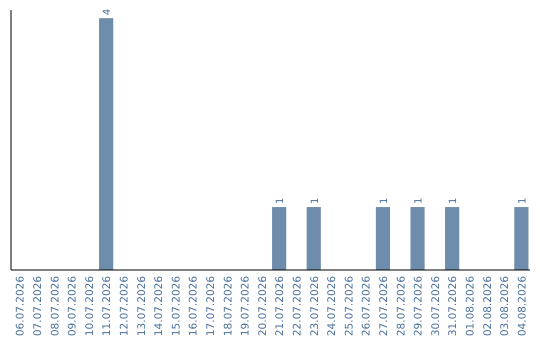 The height and width of the screenshot is (340, 540). I want to click on x-tick-label: 15.07.2026, so click(176, 306).